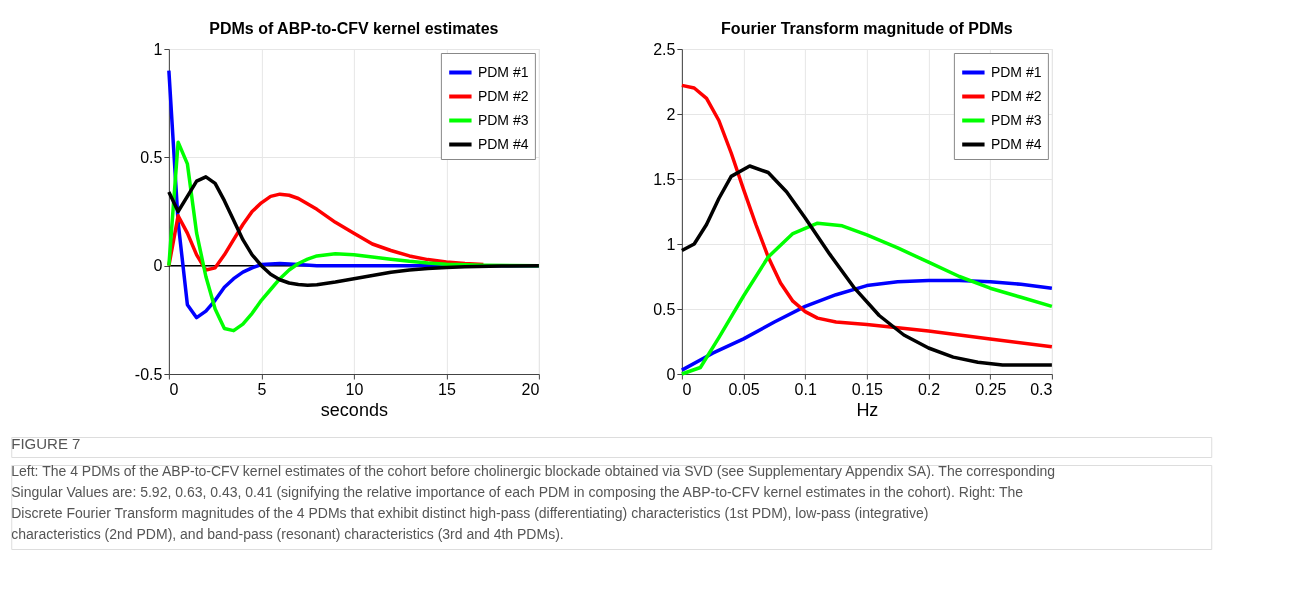 Image resolution: width=1290 pixels, height=599 pixels. I want to click on chart-title: Fourier Transform magnitude of PDMs, so click(867, 28).